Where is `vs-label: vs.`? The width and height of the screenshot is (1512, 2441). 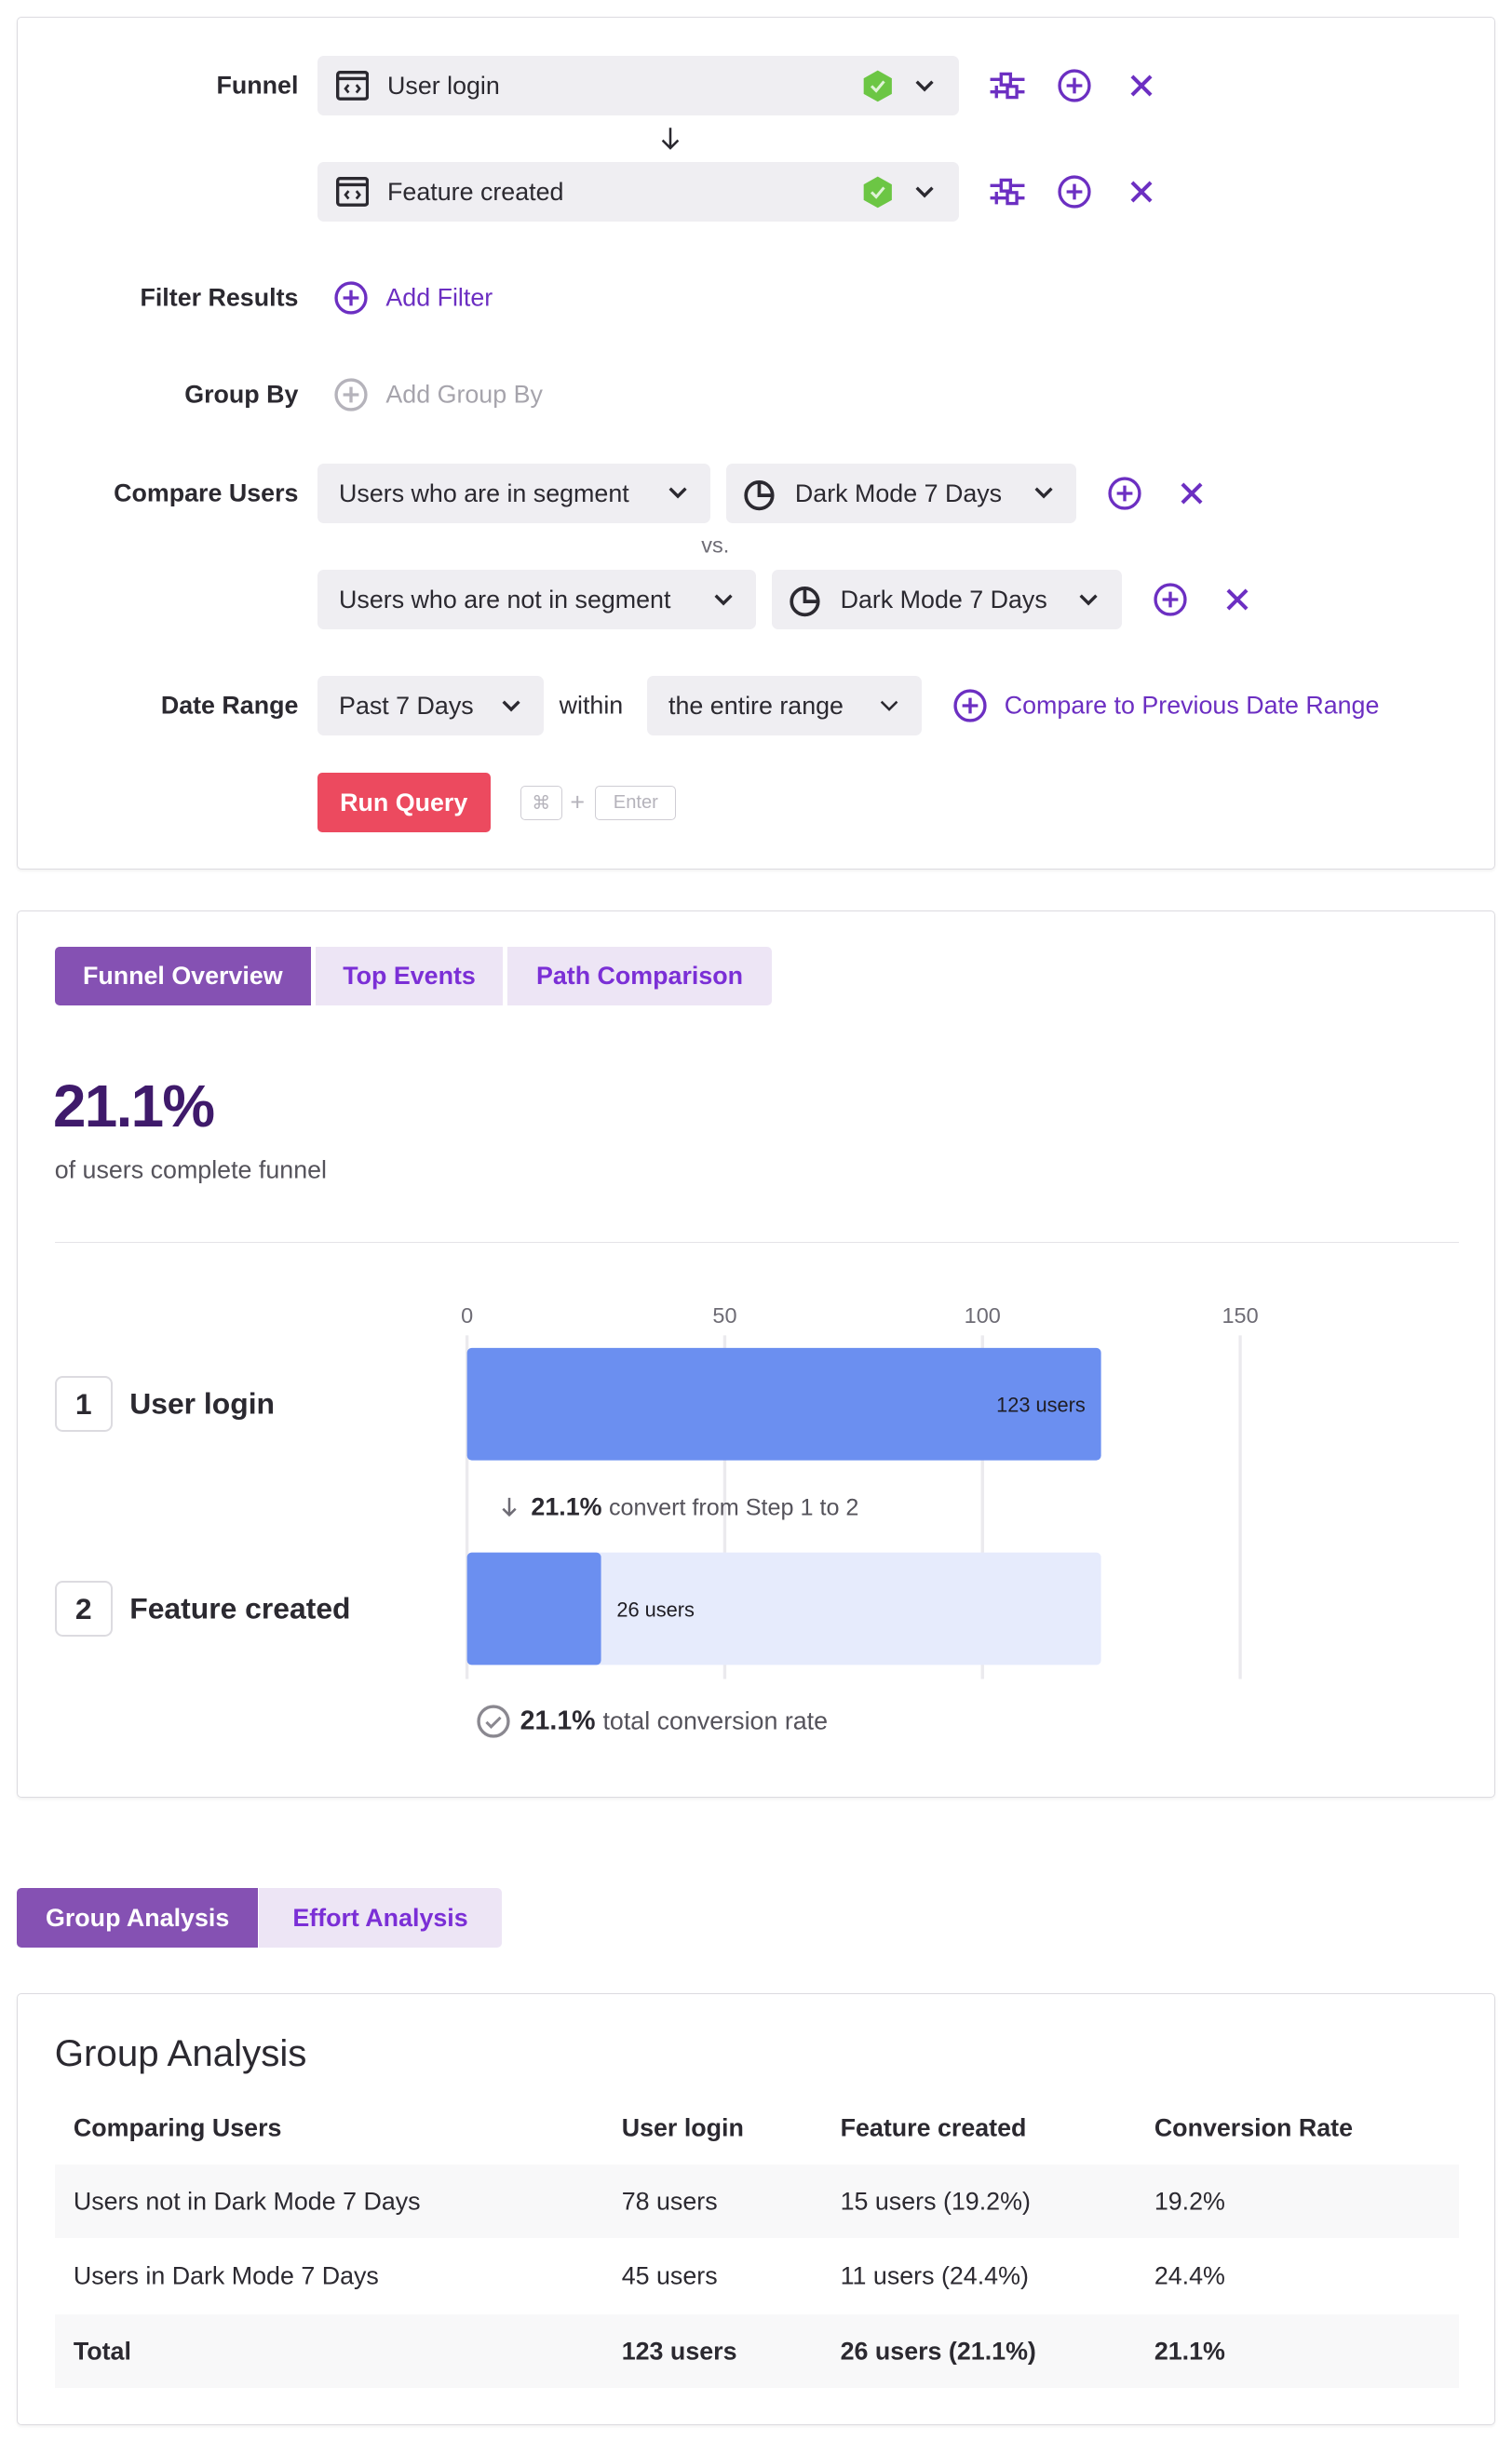
vs-label: vs. is located at coordinates (716, 545).